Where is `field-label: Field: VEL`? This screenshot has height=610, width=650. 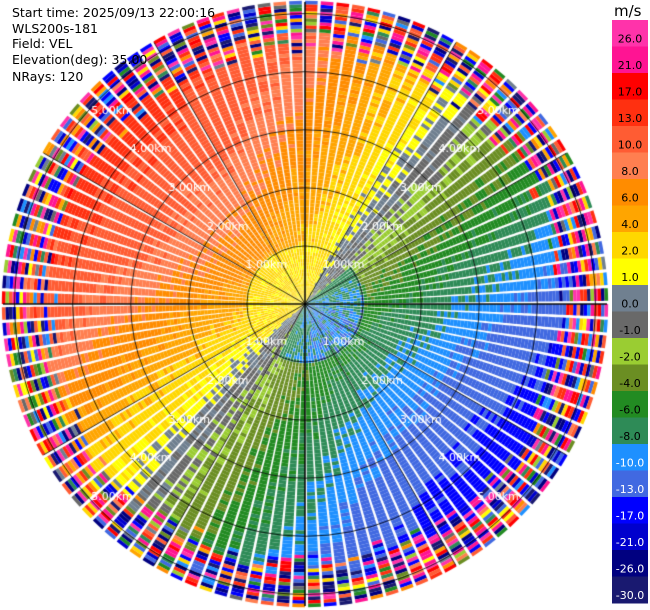 field-label: Field: VEL is located at coordinates (42, 43).